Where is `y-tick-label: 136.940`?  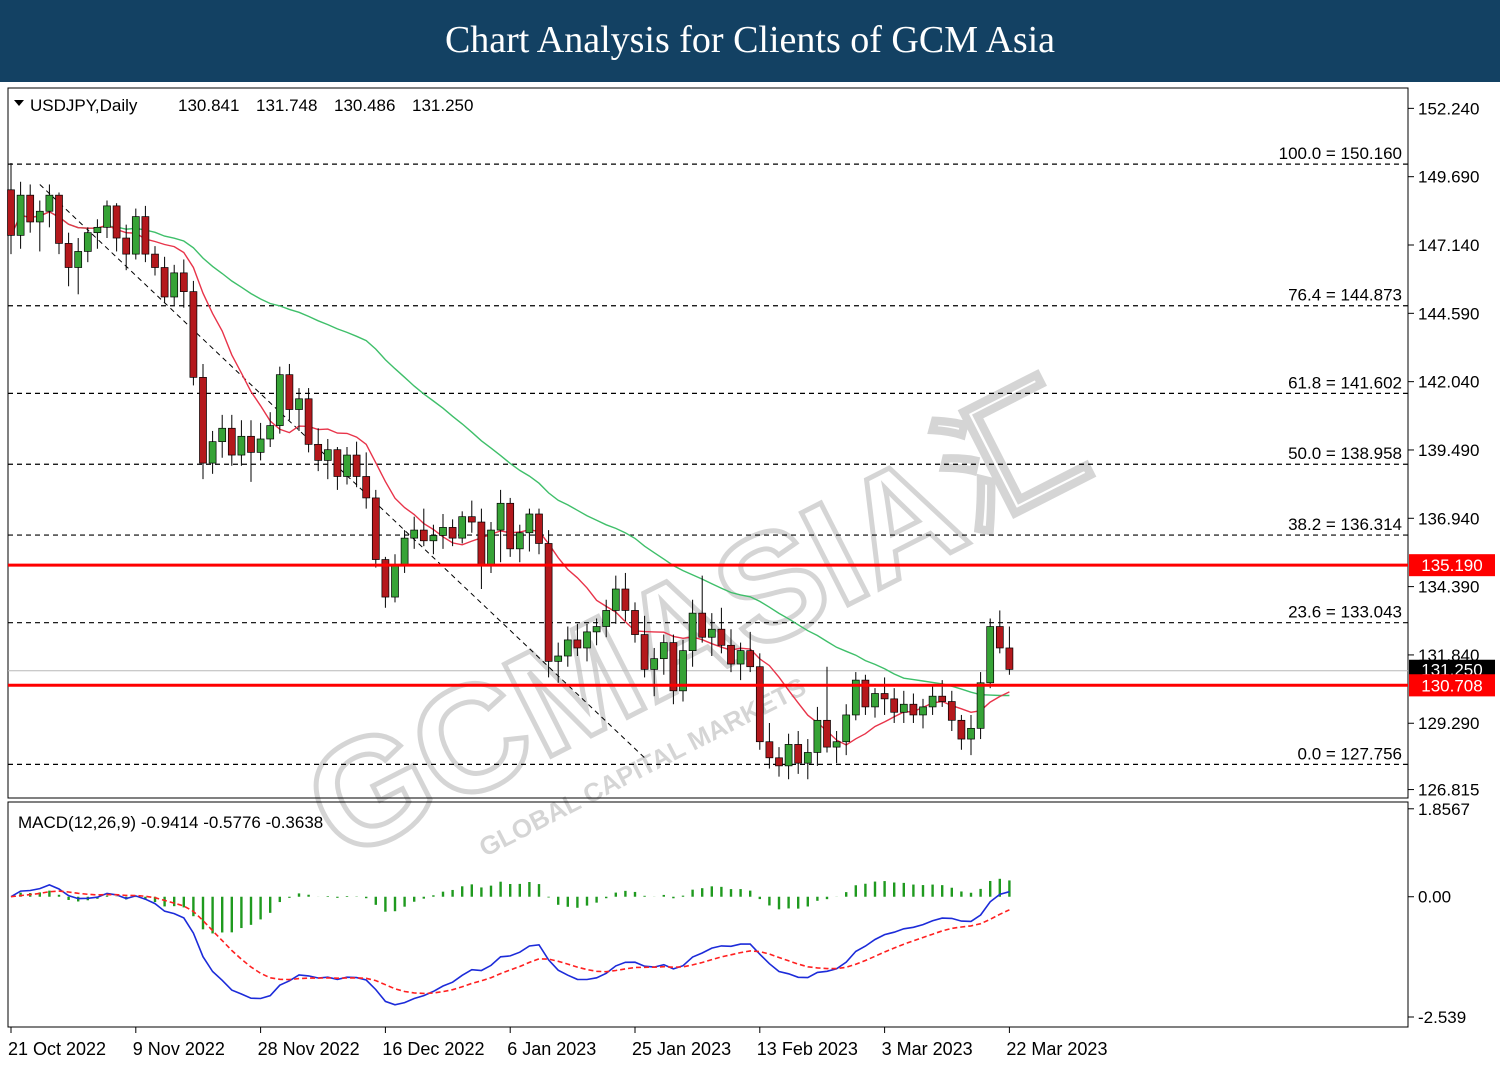
y-tick-label: 136.940 is located at coordinates (1448, 518).